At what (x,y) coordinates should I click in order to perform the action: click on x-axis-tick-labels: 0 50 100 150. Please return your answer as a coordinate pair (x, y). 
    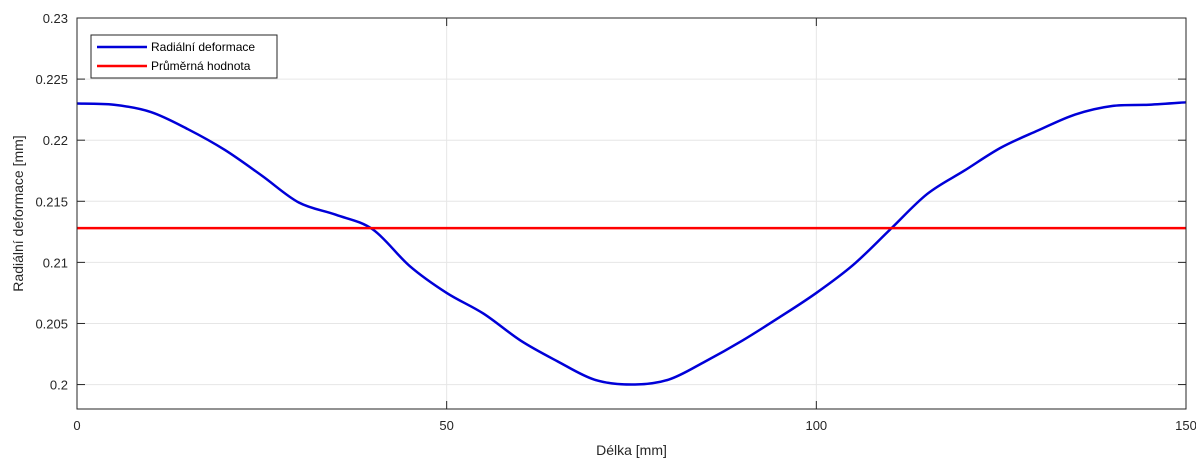
    Looking at the image, I should click on (634, 425).